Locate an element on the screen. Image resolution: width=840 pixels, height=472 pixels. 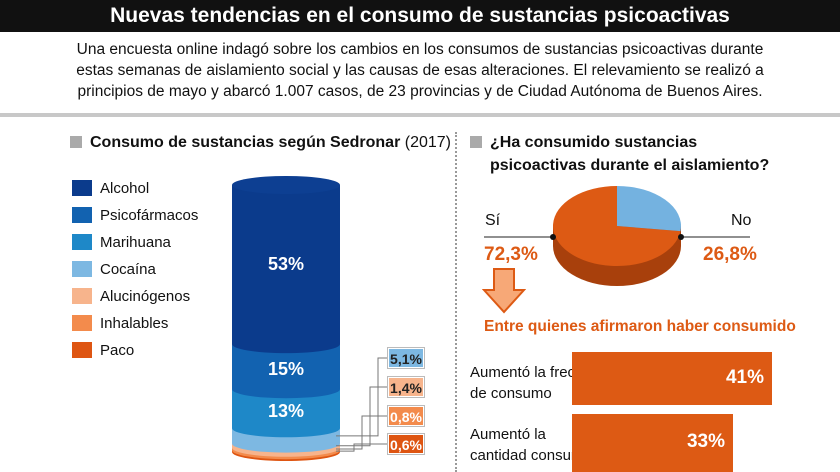
pie-value-no: 26,8% is located at coordinates (730, 254).